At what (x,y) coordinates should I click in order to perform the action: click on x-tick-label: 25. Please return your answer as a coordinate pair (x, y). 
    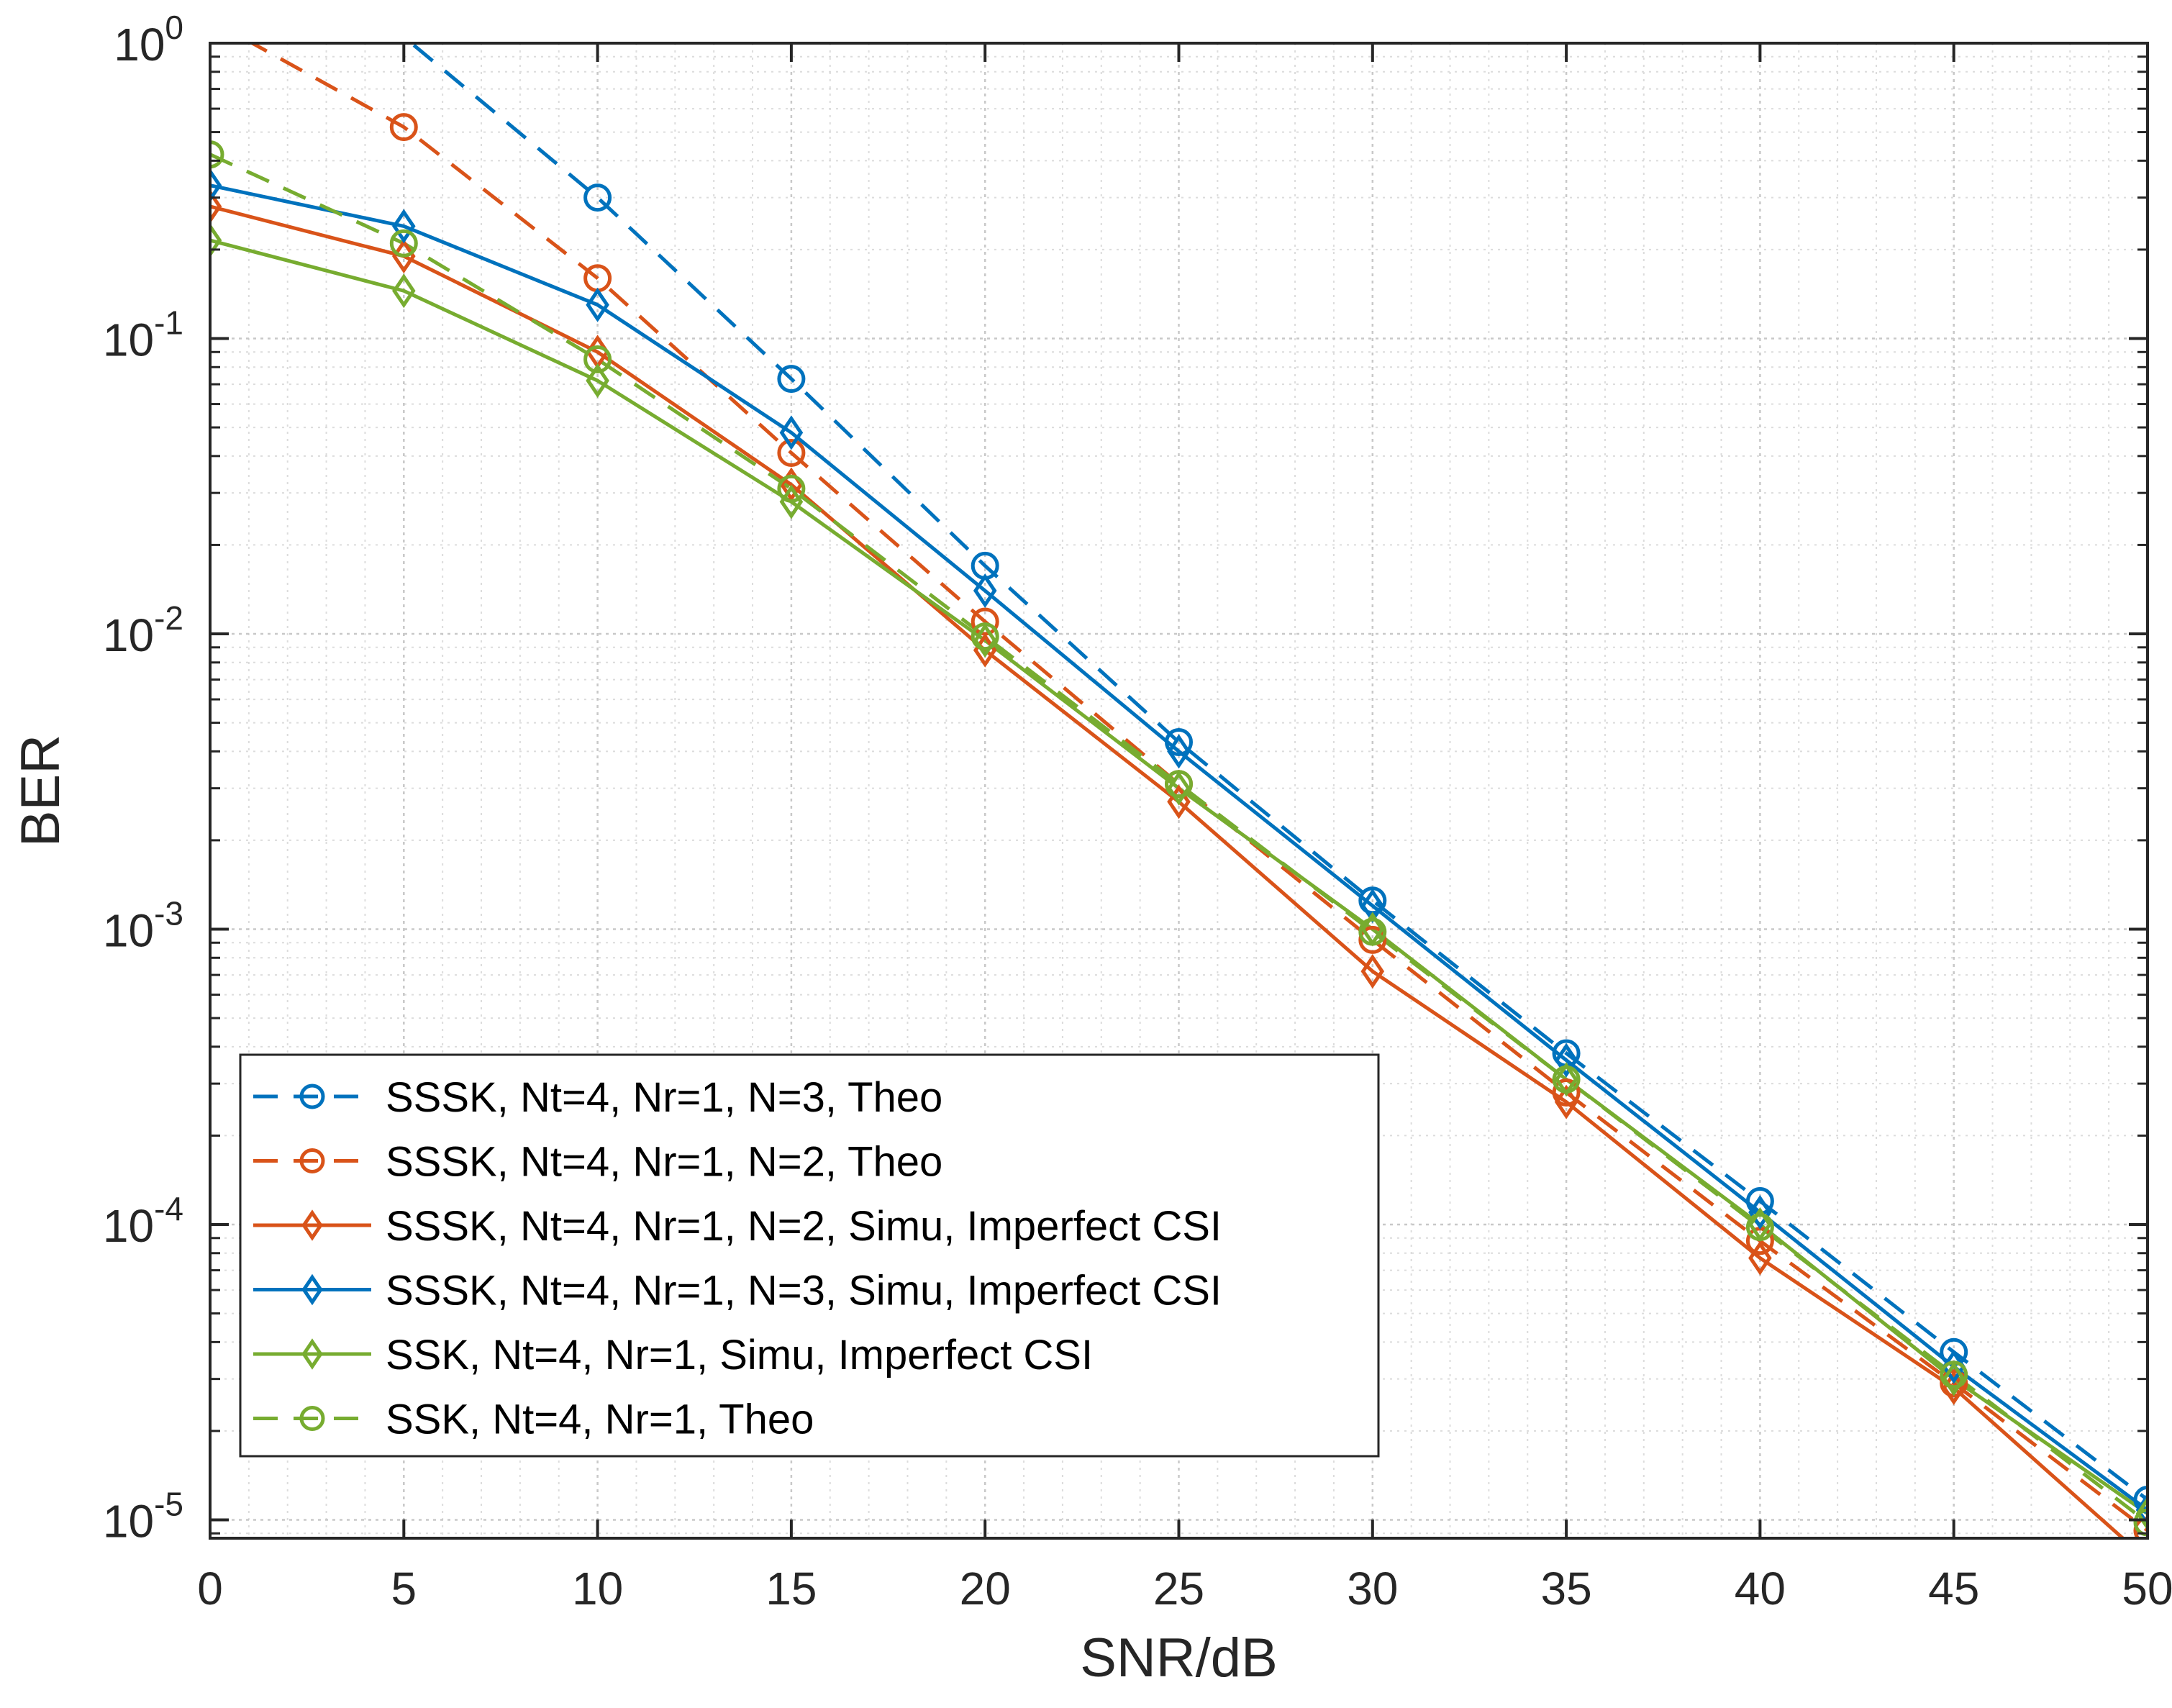
    Looking at the image, I should click on (1178, 1589).